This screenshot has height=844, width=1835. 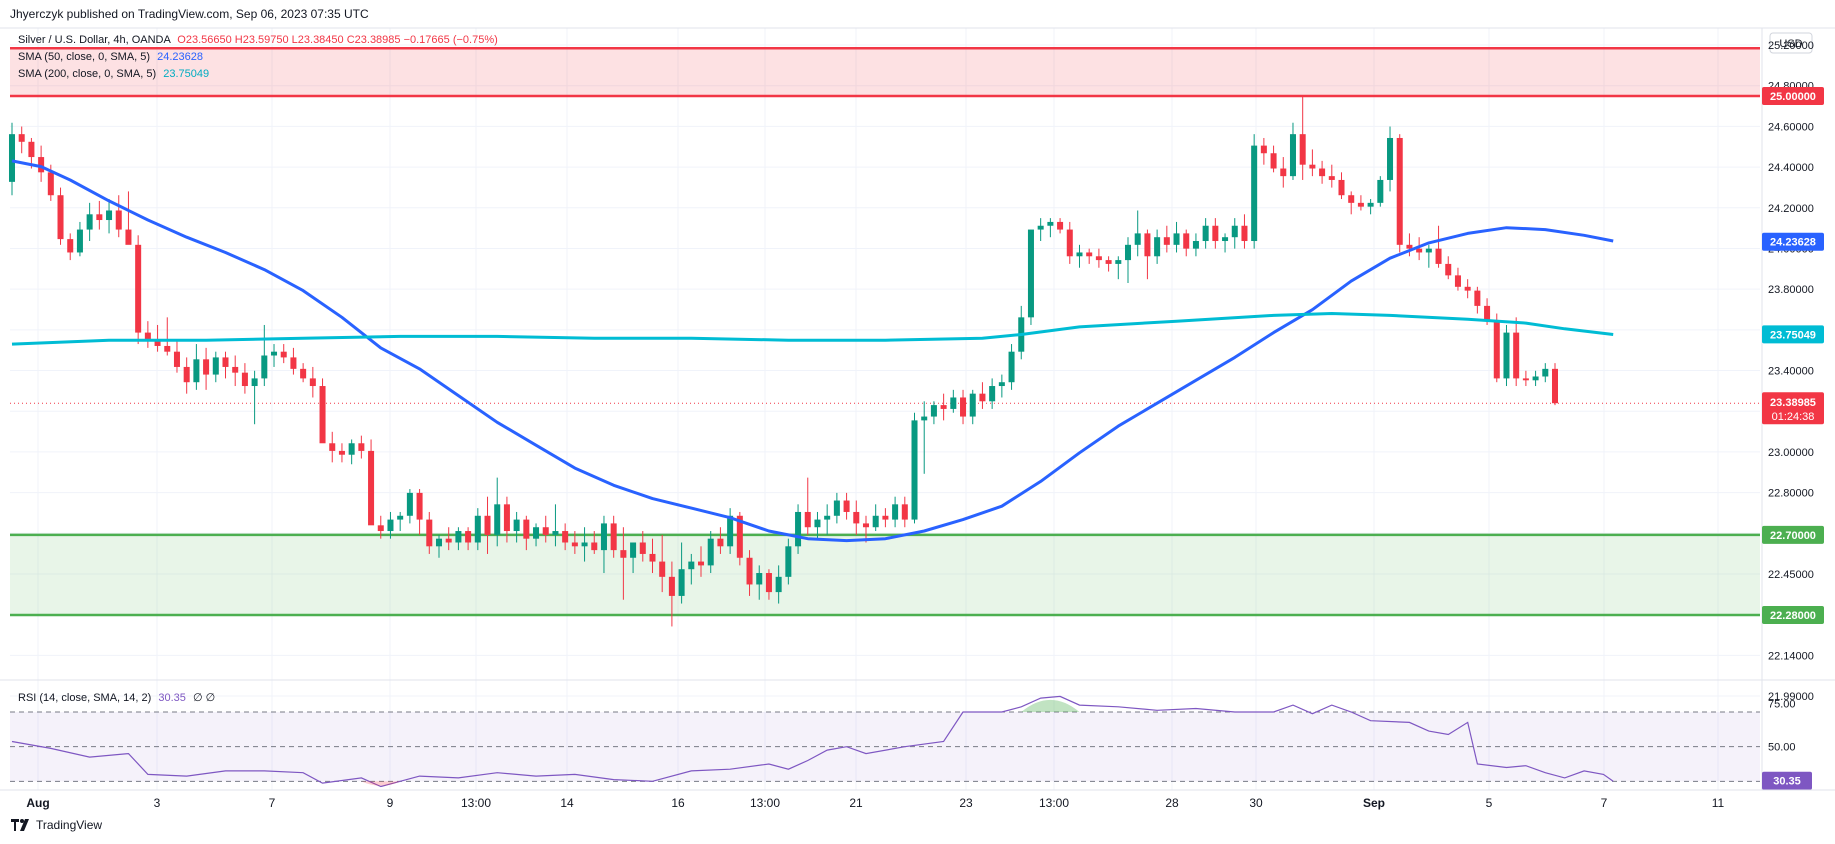 What do you see at coordinates (1782, 704) in the screenshot?
I see `rsi-tick-label: 75.00` at bounding box center [1782, 704].